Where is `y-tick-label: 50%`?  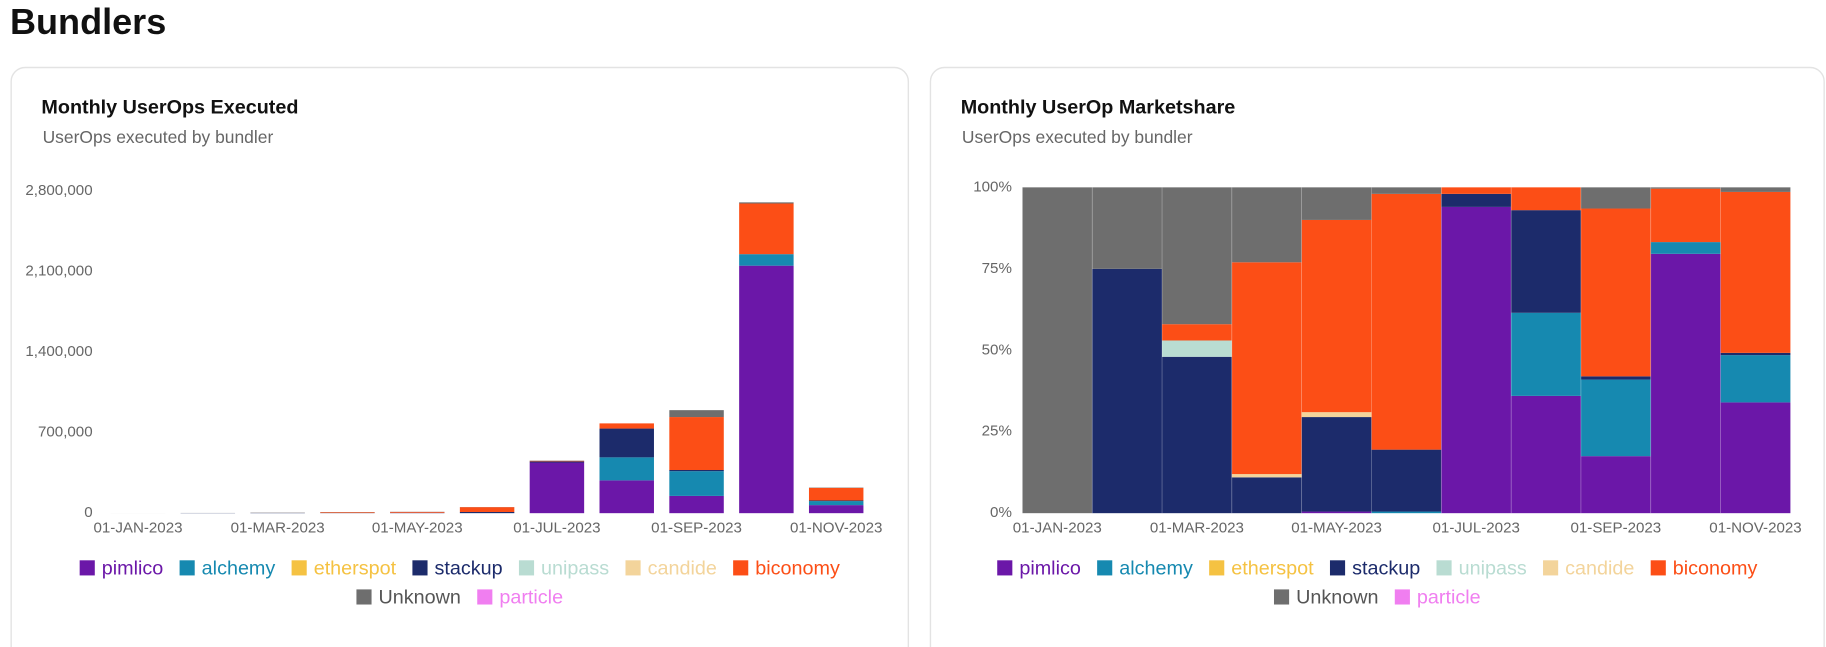
y-tick-label: 50% is located at coordinates (997, 349).